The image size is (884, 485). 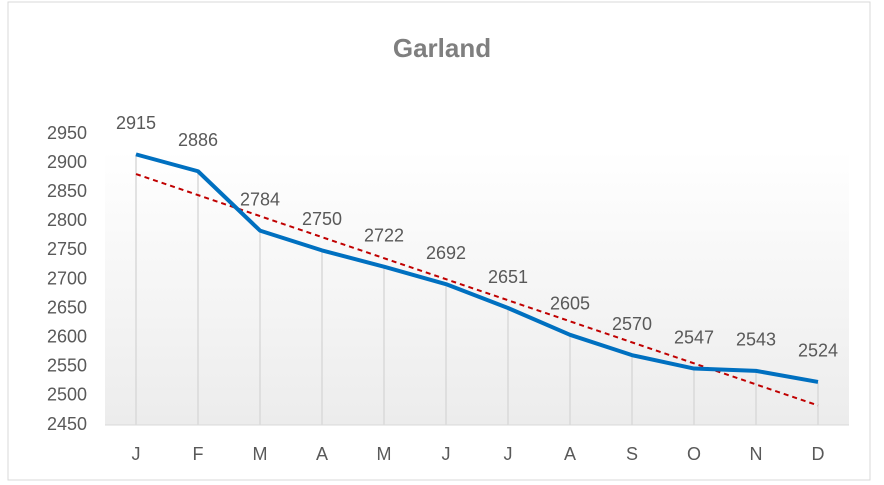 What do you see at coordinates (67, 307) in the screenshot?
I see `y-tick-label: 2650` at bounding box center [67, 307].